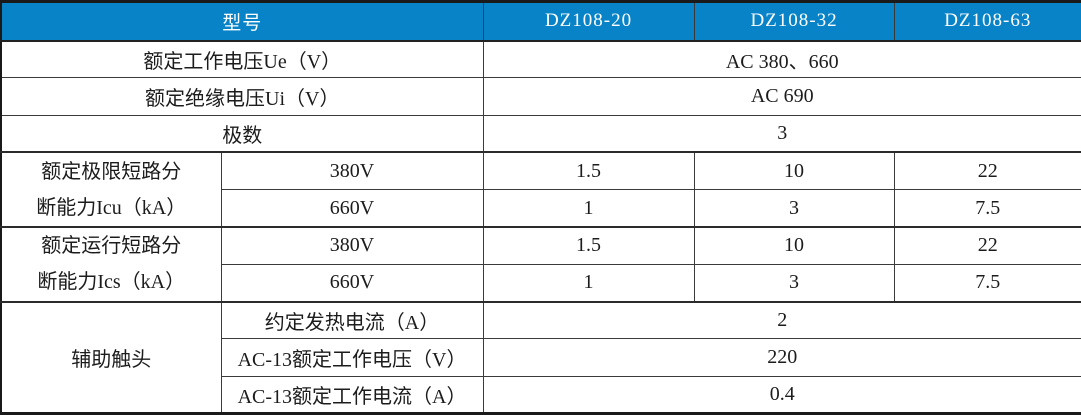  What do you see at coordinates (352, 320) in the screenshot?
I see `row-label: 约定发热电流（A）` at bounding box center [352, 320].